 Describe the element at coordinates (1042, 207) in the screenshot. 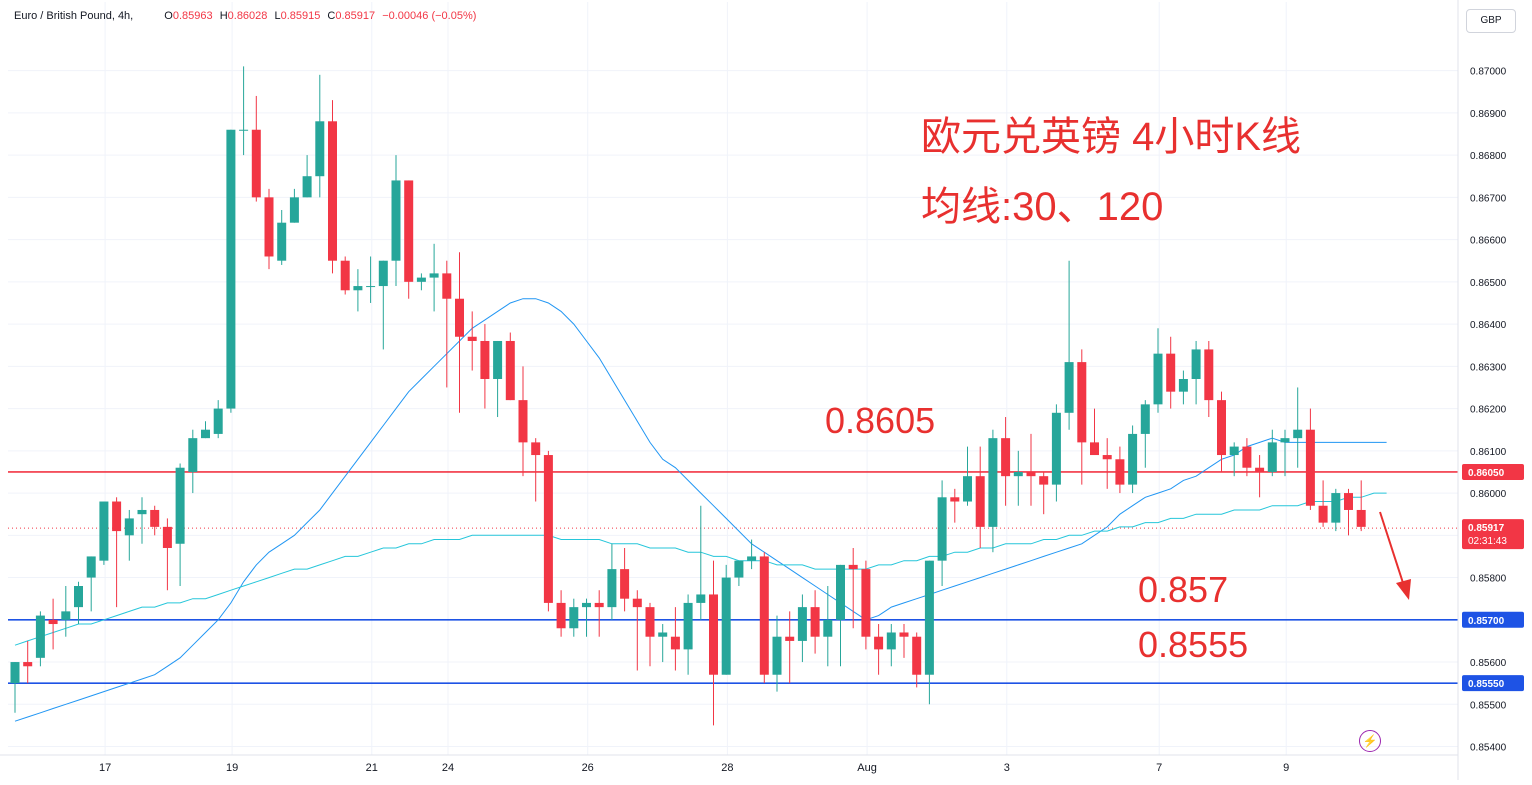

I see `title-line-2: 均线:30、120` at that location.